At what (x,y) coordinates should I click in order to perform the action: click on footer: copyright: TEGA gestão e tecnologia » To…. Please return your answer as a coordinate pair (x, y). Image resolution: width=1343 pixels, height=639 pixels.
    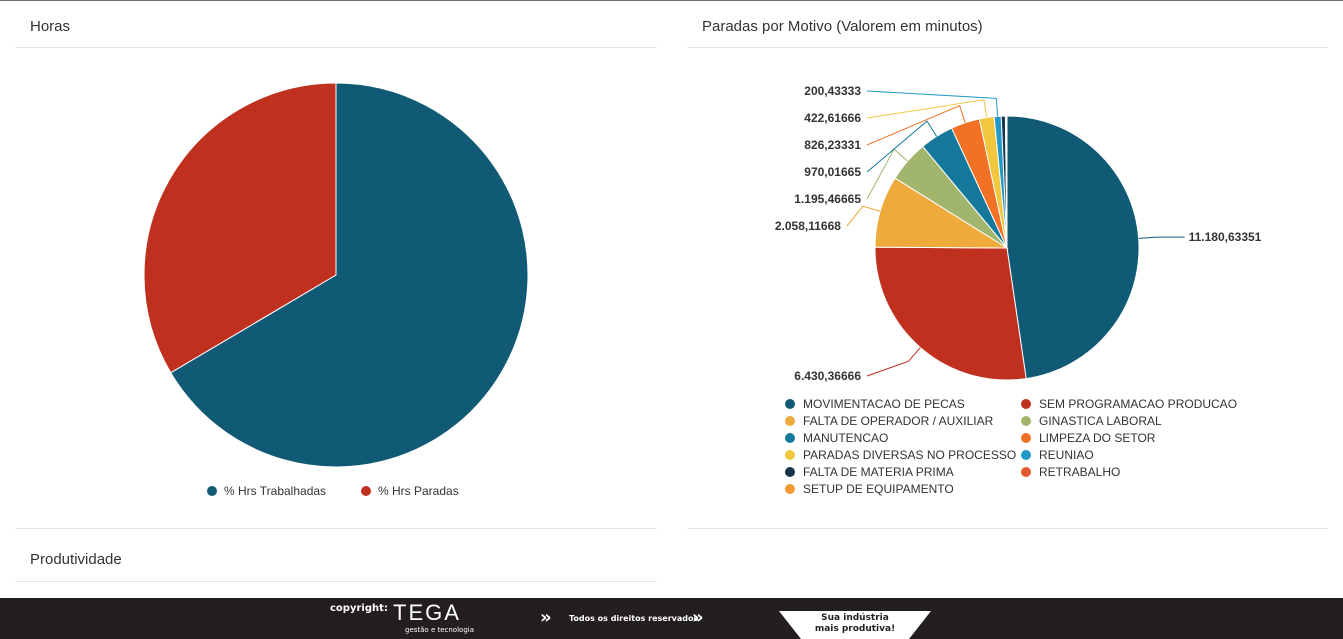
    Looking at the image, I should click on (671, 618).